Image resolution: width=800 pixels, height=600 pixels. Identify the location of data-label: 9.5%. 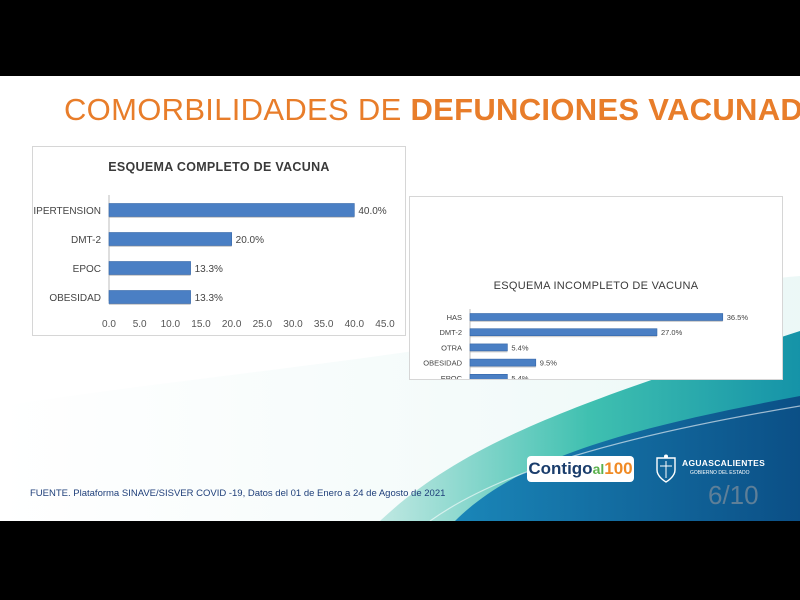
(548, 363).